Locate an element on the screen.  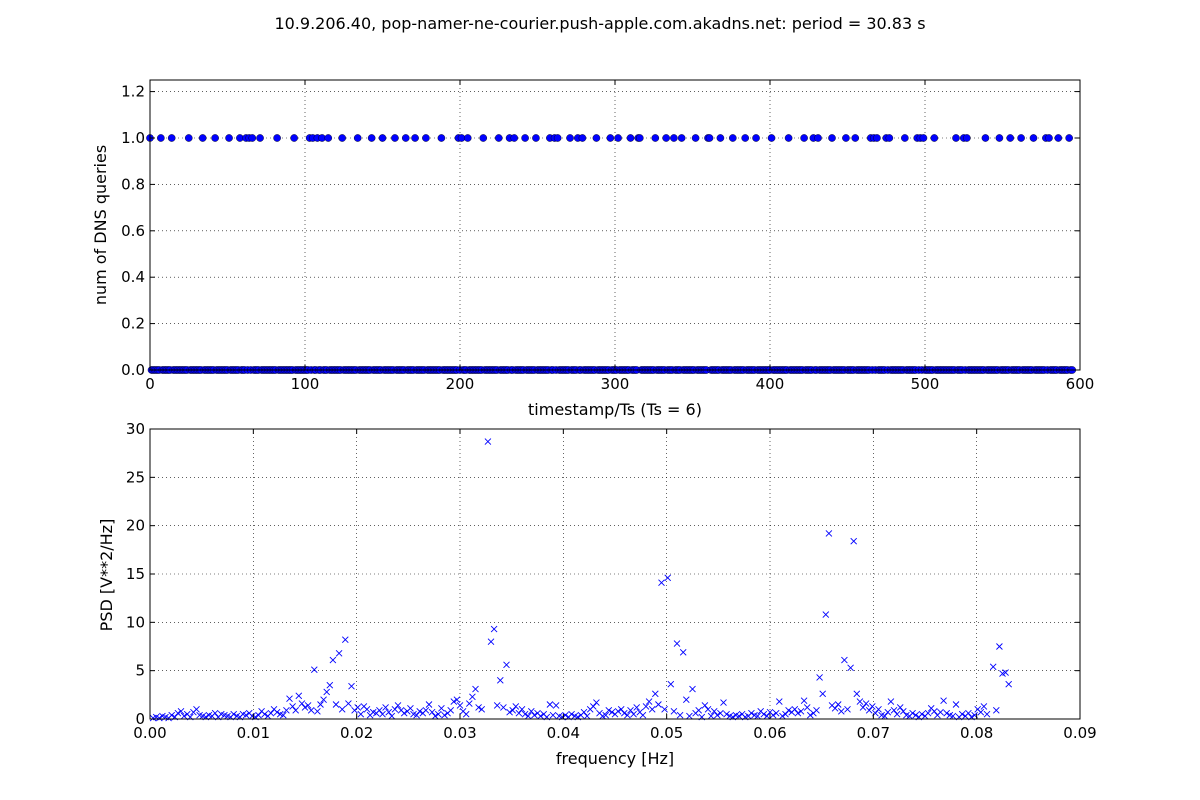
y-tick-label: 0 is located at coordinates (140, 719).